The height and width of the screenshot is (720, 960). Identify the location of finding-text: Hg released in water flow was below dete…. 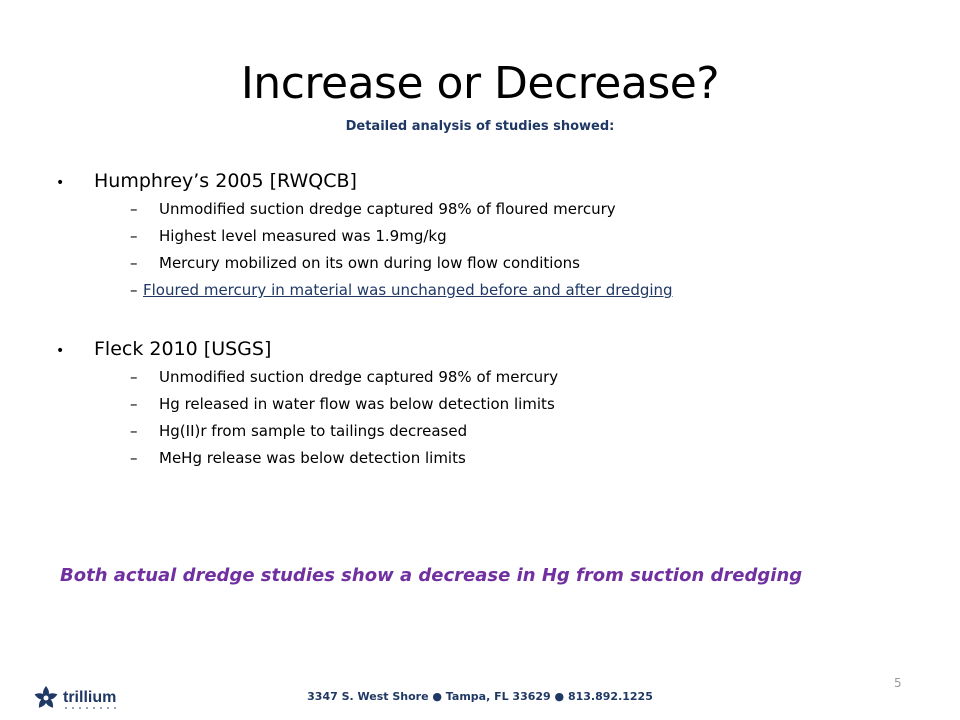
(357, 404).